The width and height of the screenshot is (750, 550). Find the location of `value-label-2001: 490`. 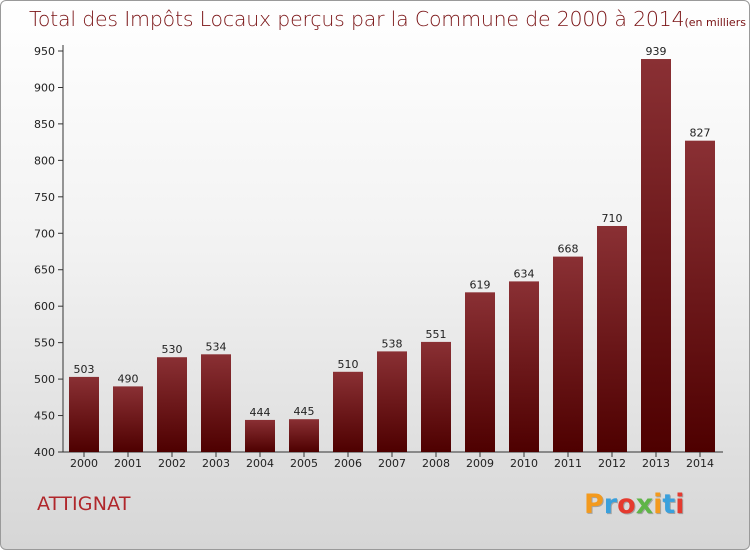

value-label-2001: 490 is located at coordinates (128, 378).